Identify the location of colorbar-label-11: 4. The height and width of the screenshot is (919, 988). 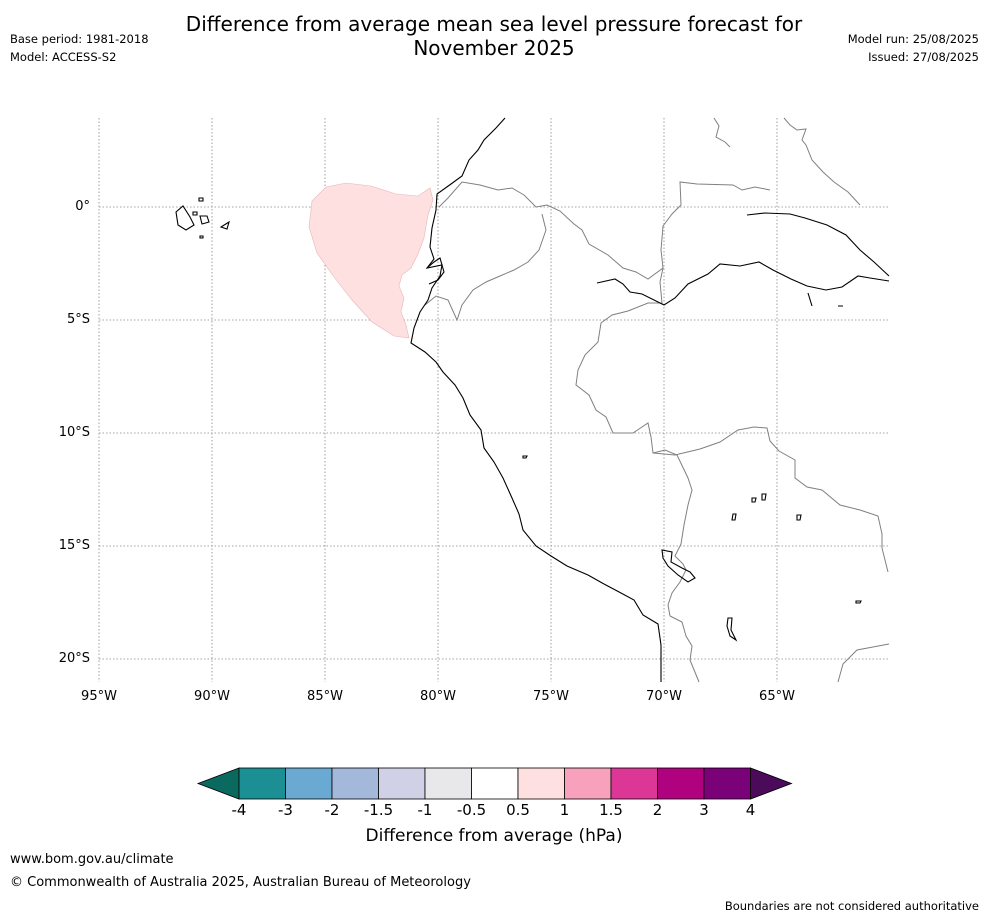
(750, 810).